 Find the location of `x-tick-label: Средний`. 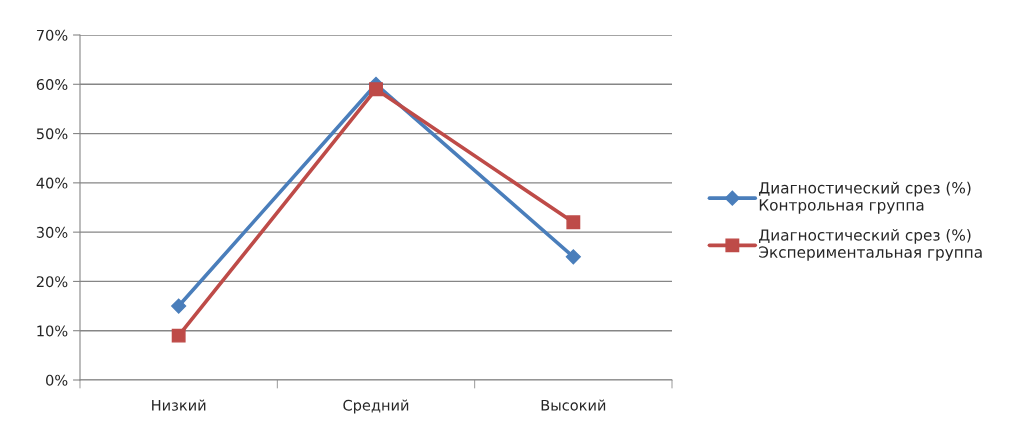

x-tick-label: Средний is located at coordinates (376, 406).